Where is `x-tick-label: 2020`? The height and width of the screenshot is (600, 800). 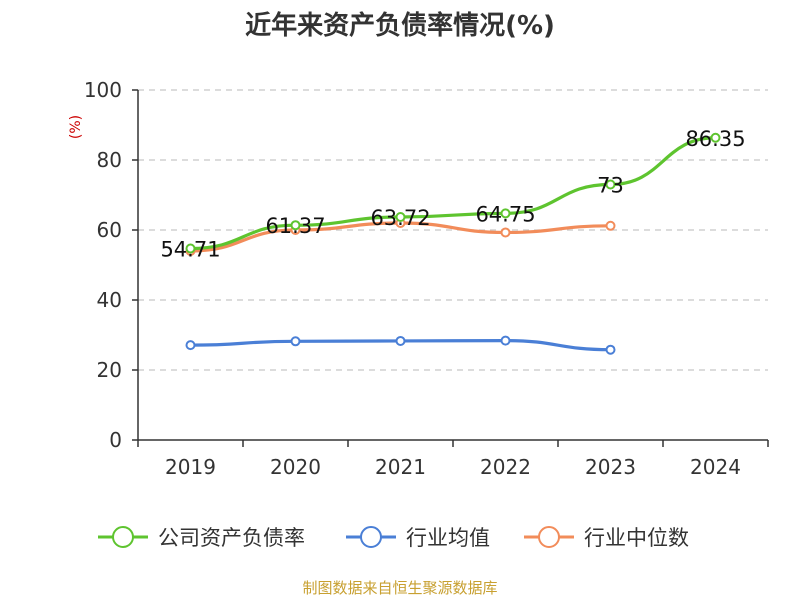
x-tick-label: 2020 is located at coordinates (295, 467).